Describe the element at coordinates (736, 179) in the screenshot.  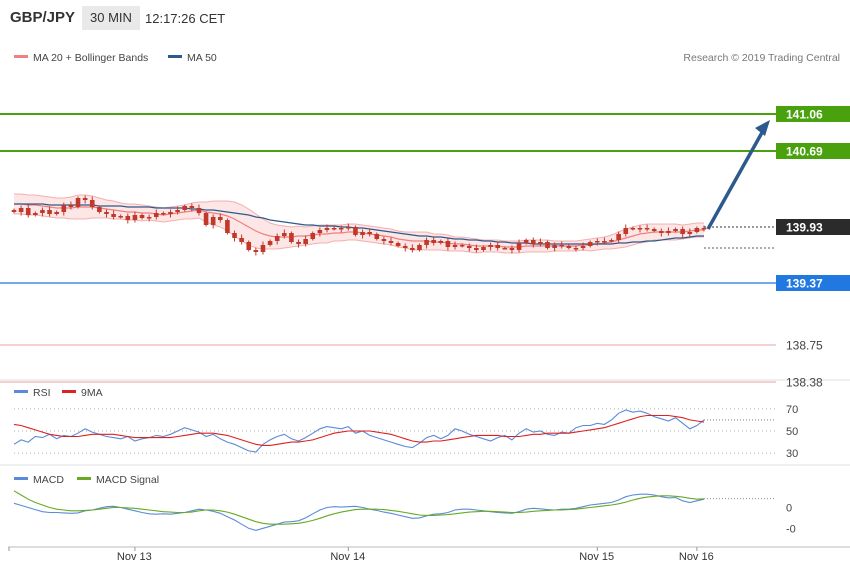
I see `forecast-arrow-shaft` at that location.